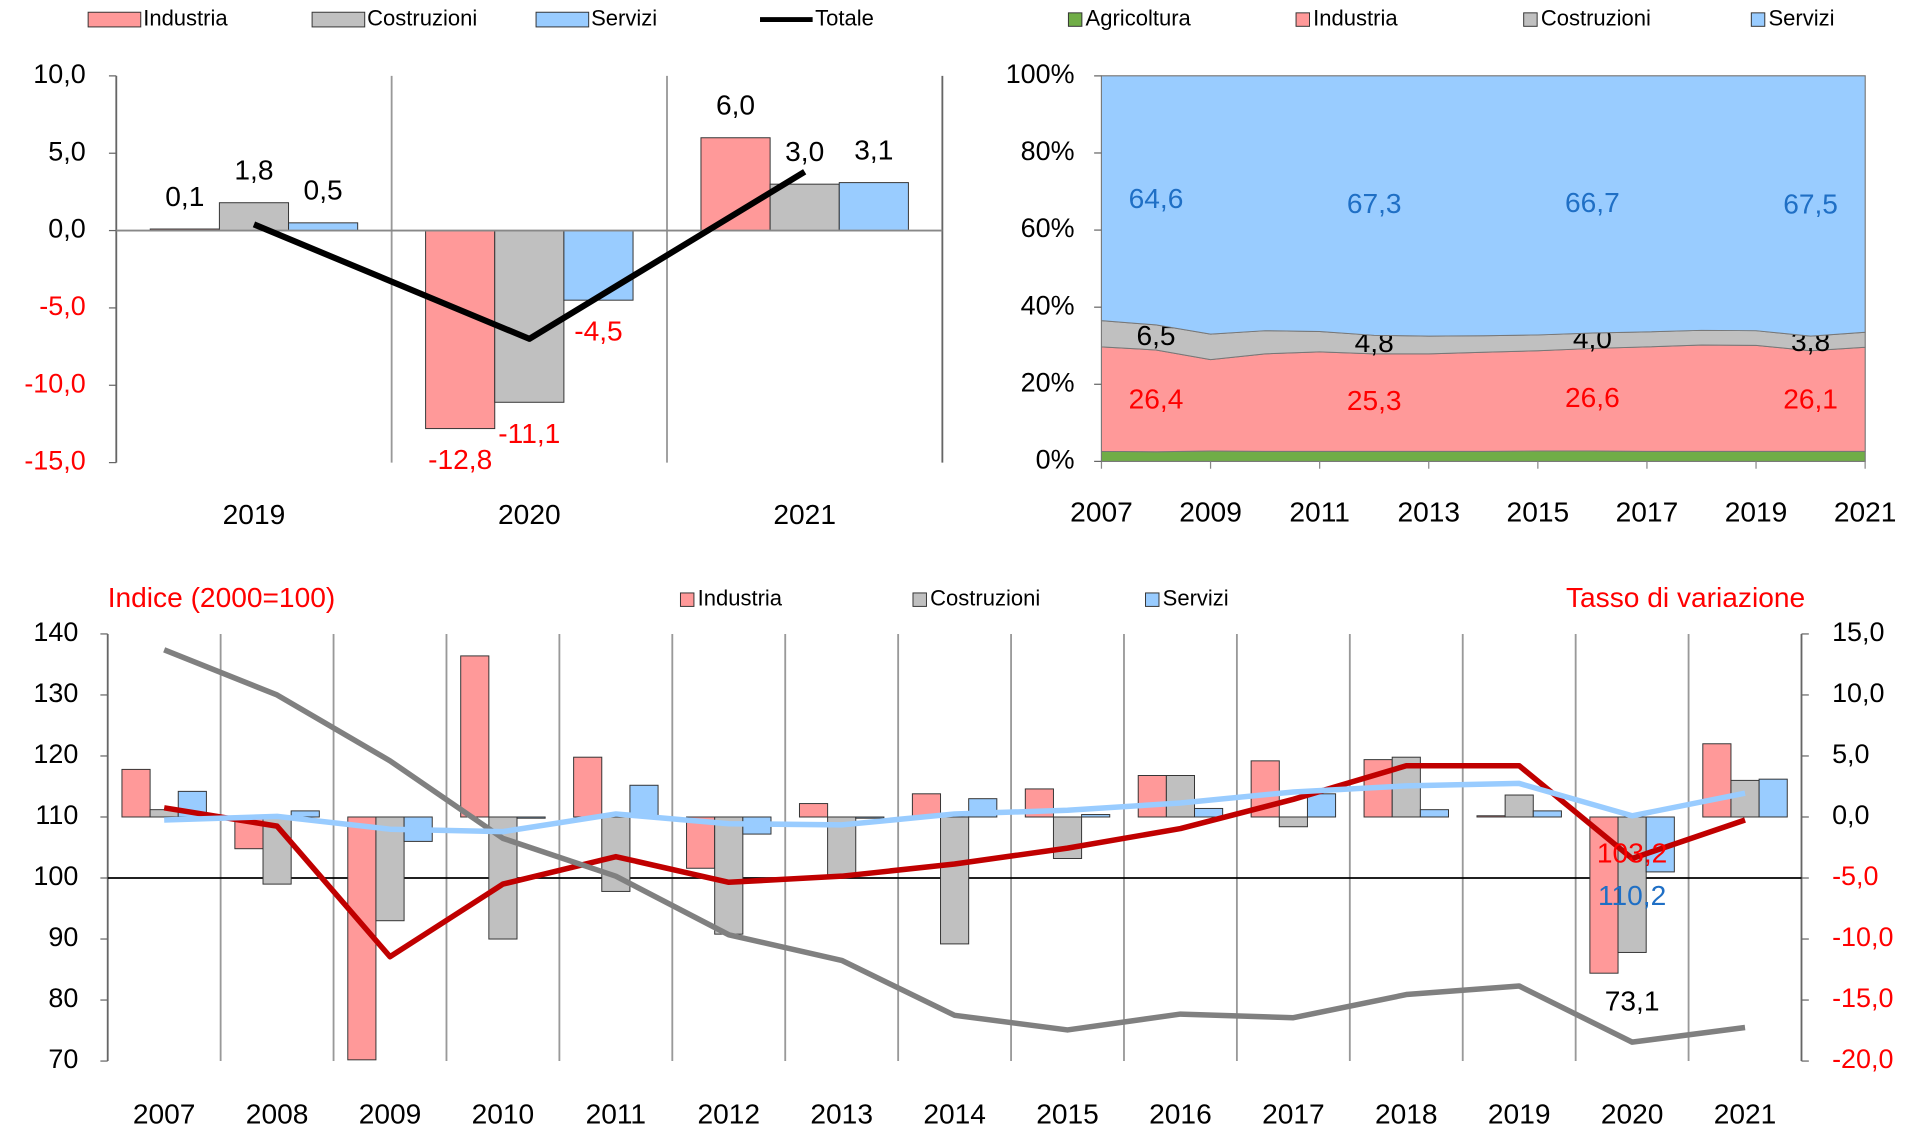 This screenshot has height=1134, width=1919. I want to click on y-tick-label: 0,0, so click(66, 229).